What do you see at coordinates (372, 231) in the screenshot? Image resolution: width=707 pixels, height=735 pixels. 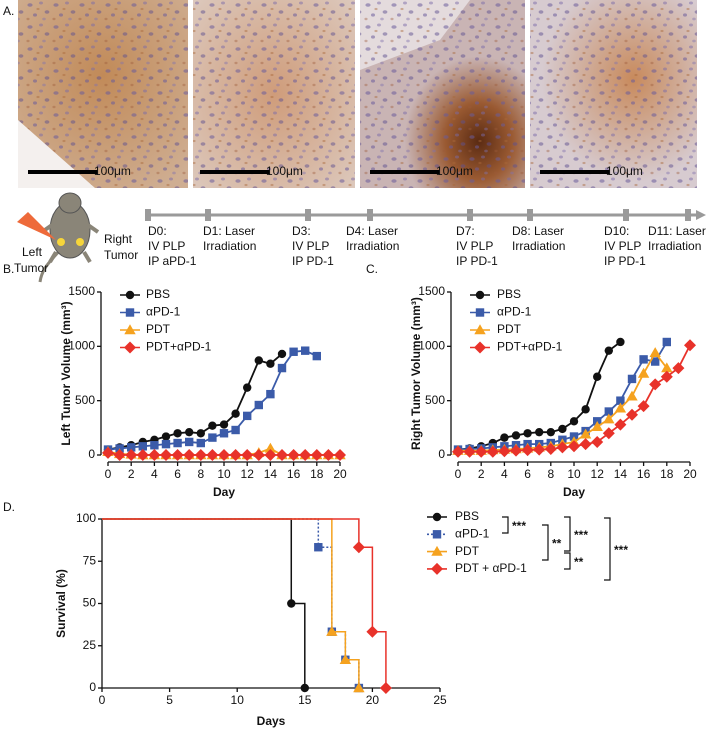 I see `timeline-text: D4: Laser` at bounding box center [372, 231].